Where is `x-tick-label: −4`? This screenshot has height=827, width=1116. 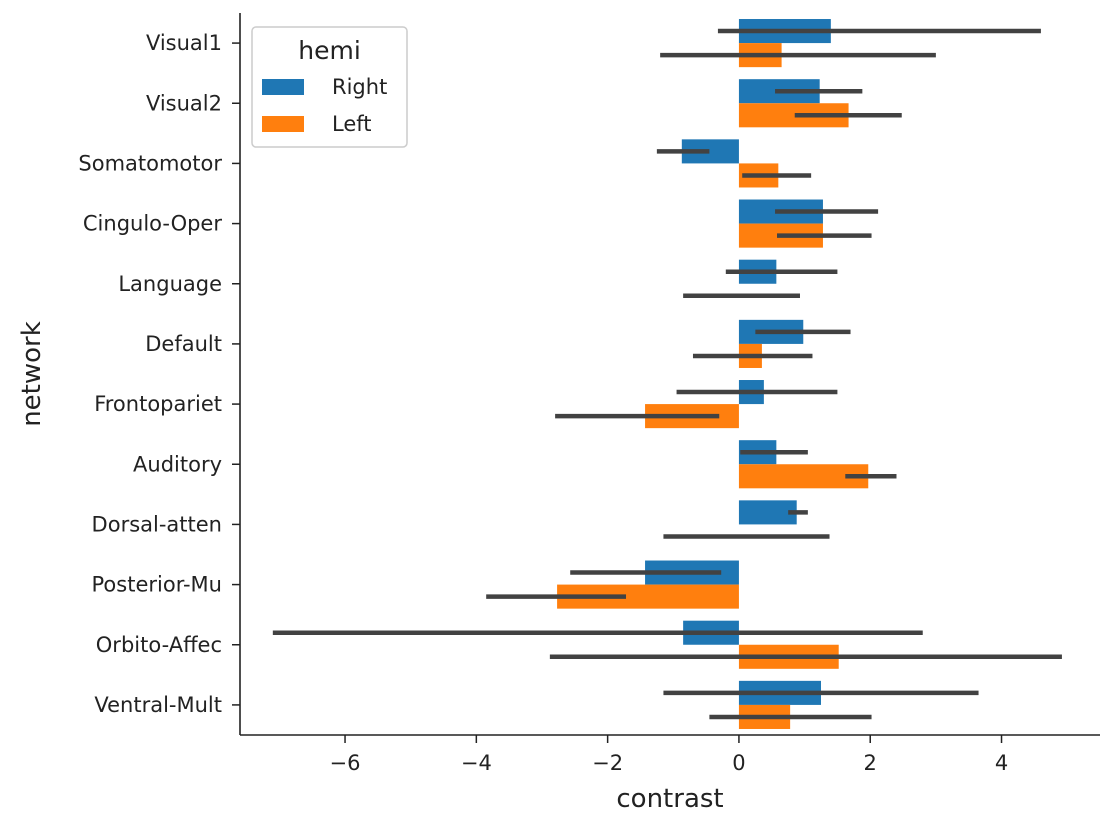 x-tick-label: −4 is located at coordinates (476, 763).